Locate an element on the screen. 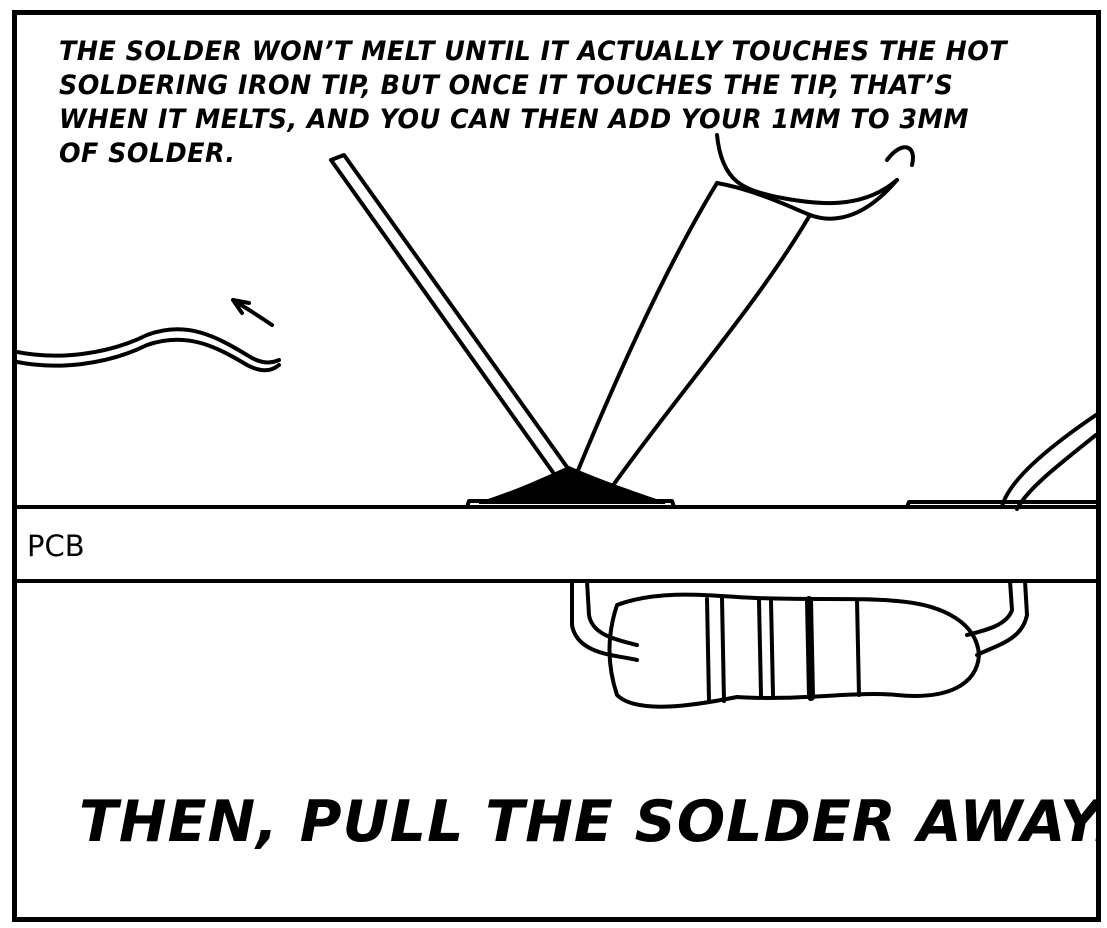  solder-scrap is located at coordinates (149, 346).